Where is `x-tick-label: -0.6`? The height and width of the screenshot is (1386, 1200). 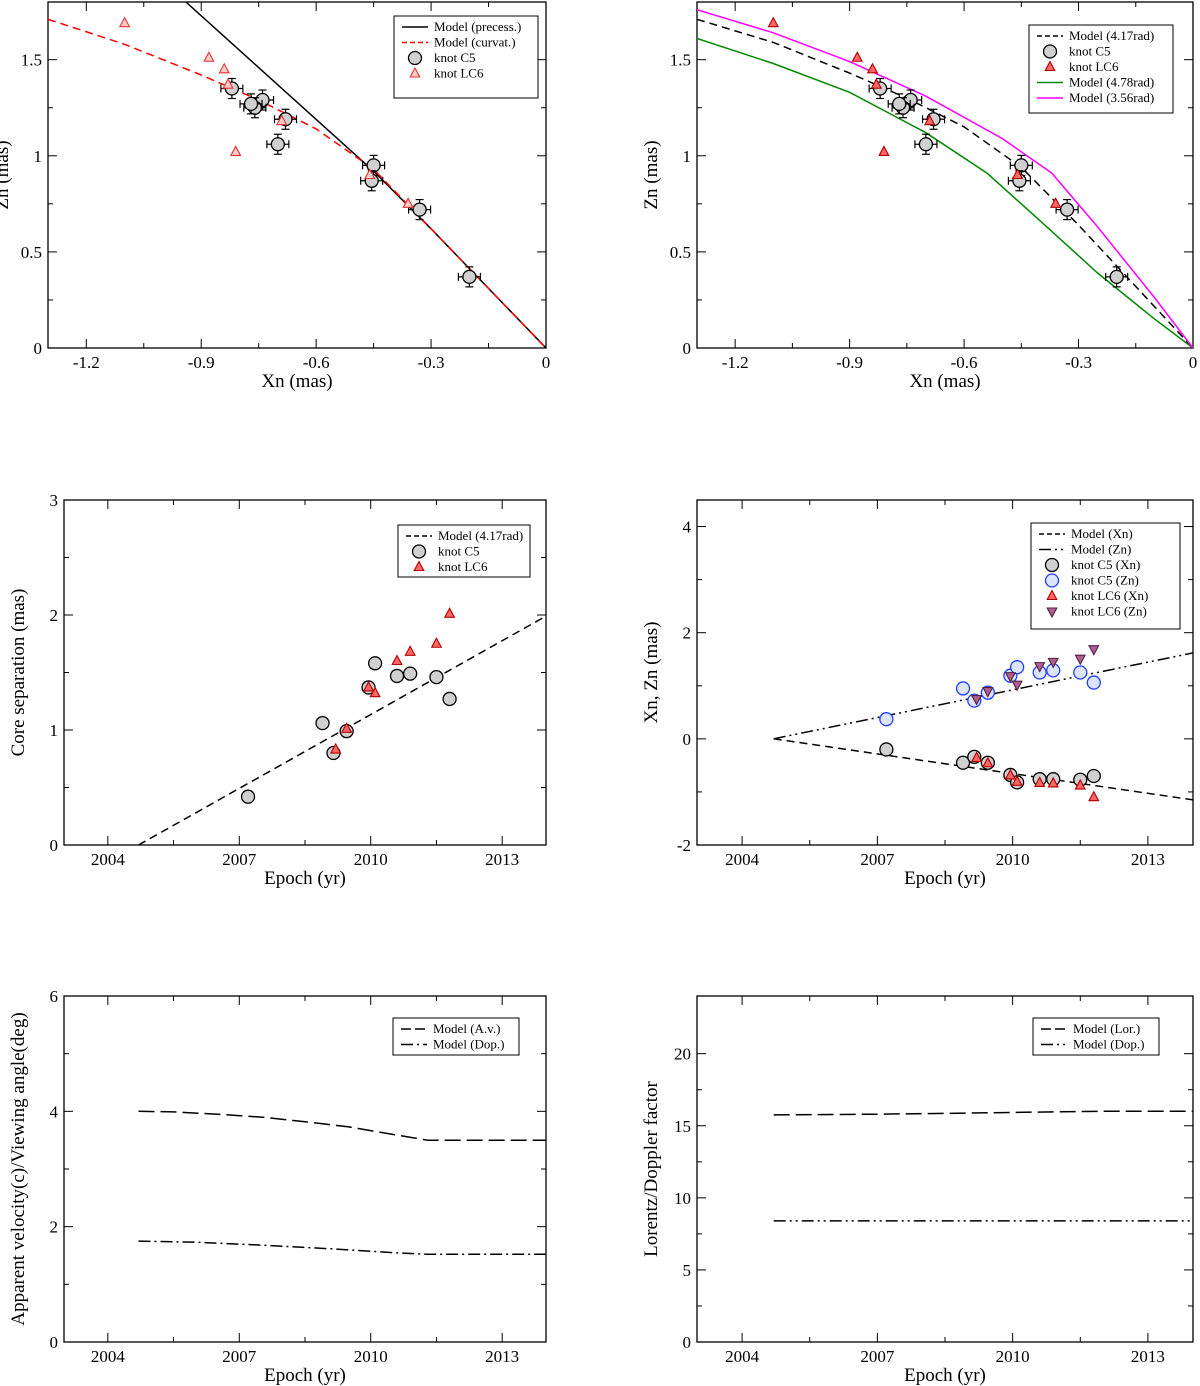
x-tick-label: -0.6 is located at coordinates (316, 362).